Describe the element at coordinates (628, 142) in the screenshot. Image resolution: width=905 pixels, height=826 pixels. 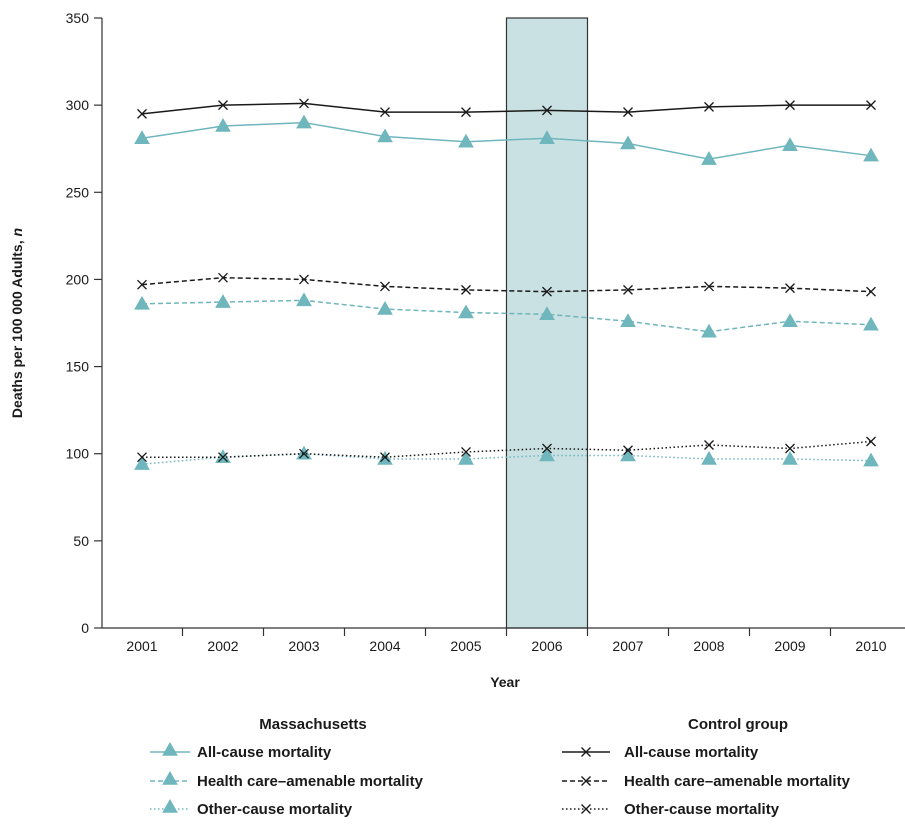
I see `point-massachusetts-all-cause-mortality-2007` at that location.